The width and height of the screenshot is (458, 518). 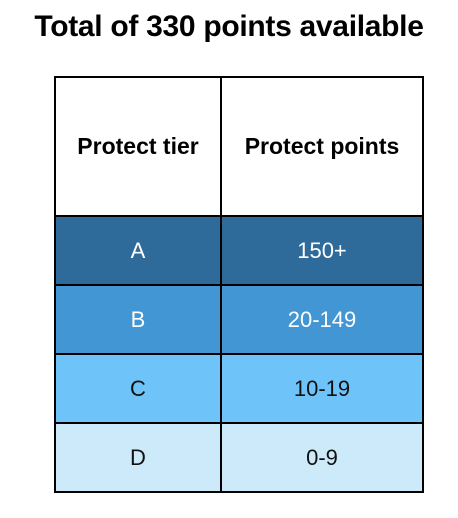 What do you see at coordinates (322, 319) in the screenshot?
I see `points-cell: 20-149` at bounding box center [322, 319].